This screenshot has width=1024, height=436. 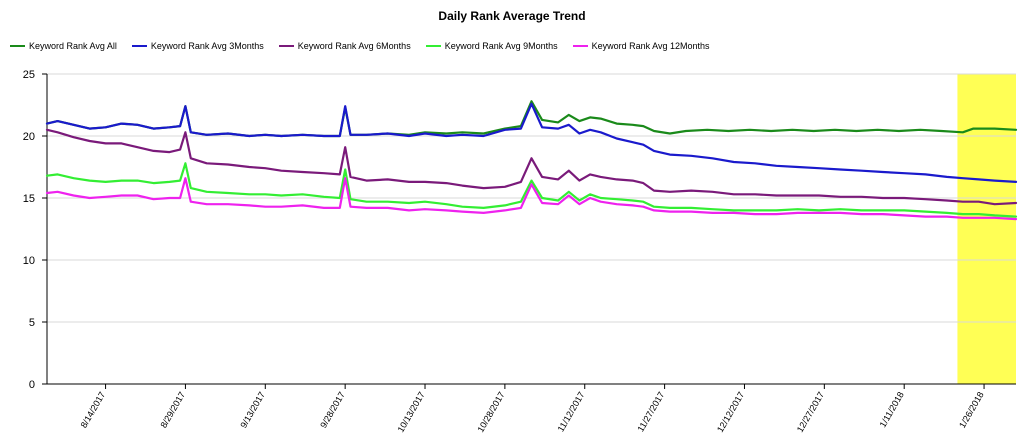 What do you see at coordinates (172, 410) in the screenshot?
I see `x-tick-label: 8/29/2017` at bounding box center [172, 410].